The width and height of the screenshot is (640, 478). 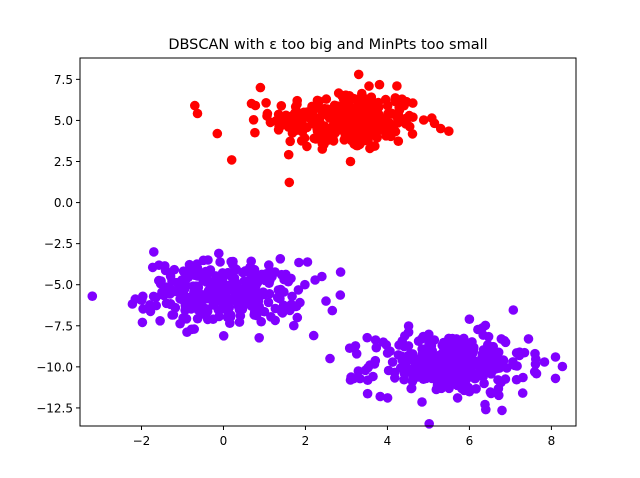 I want to click on y-tick-label: 0.0, so click(x=63, y=203).